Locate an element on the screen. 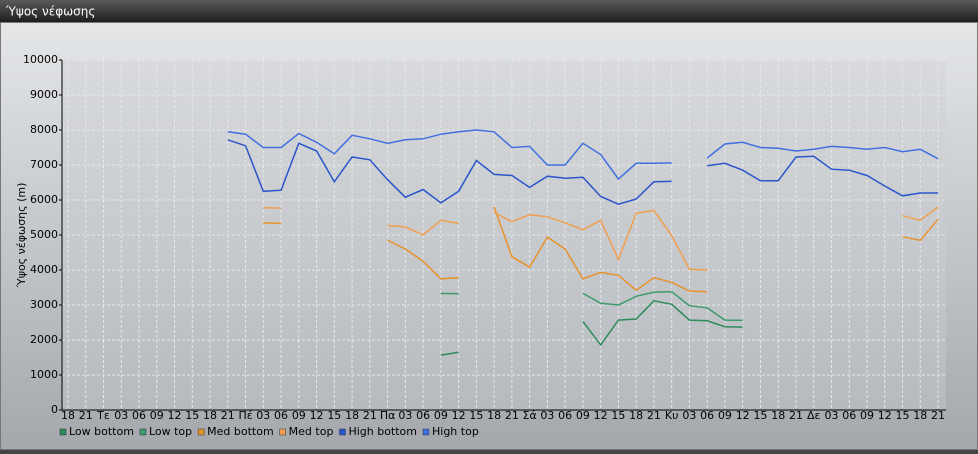 This screenshot has height=454, width=978. y-tick-label: 7000 is located at coordinates (44, 164).